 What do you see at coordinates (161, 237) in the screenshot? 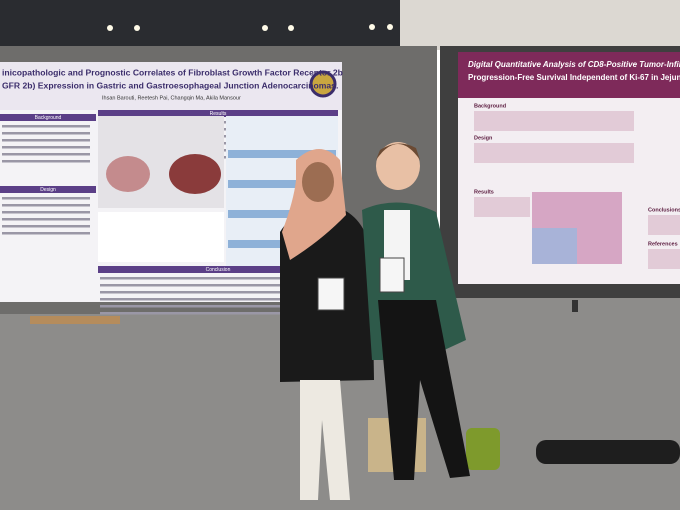
I see `survival-chart` at bounding box center [161, 237].